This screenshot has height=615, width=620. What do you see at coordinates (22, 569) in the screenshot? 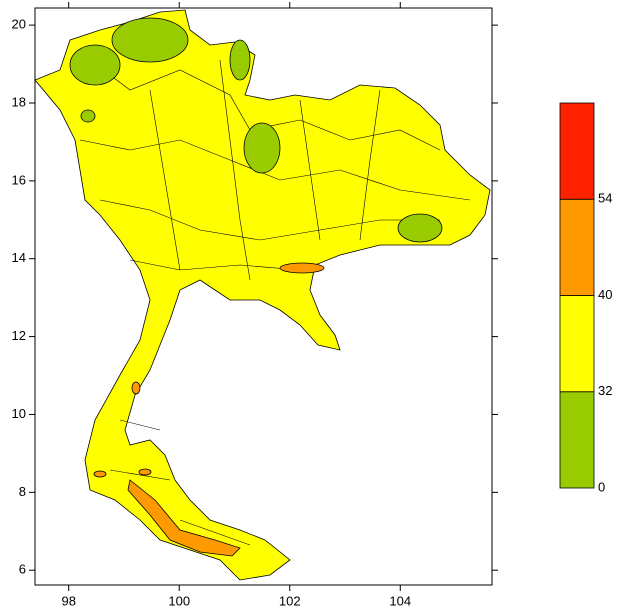
I see `y-tick-label: 6` at bounding box center [22, 569].